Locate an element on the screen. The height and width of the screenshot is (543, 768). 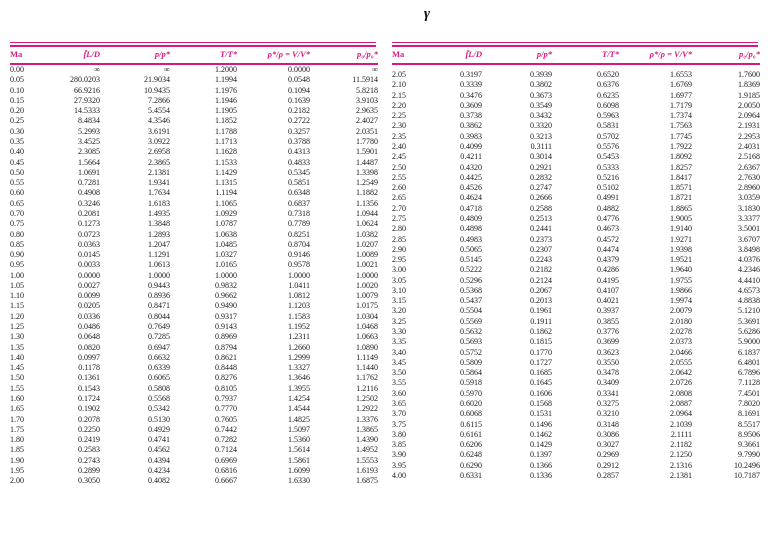
cell: 5.9000 is located at coordinates (749, 342).